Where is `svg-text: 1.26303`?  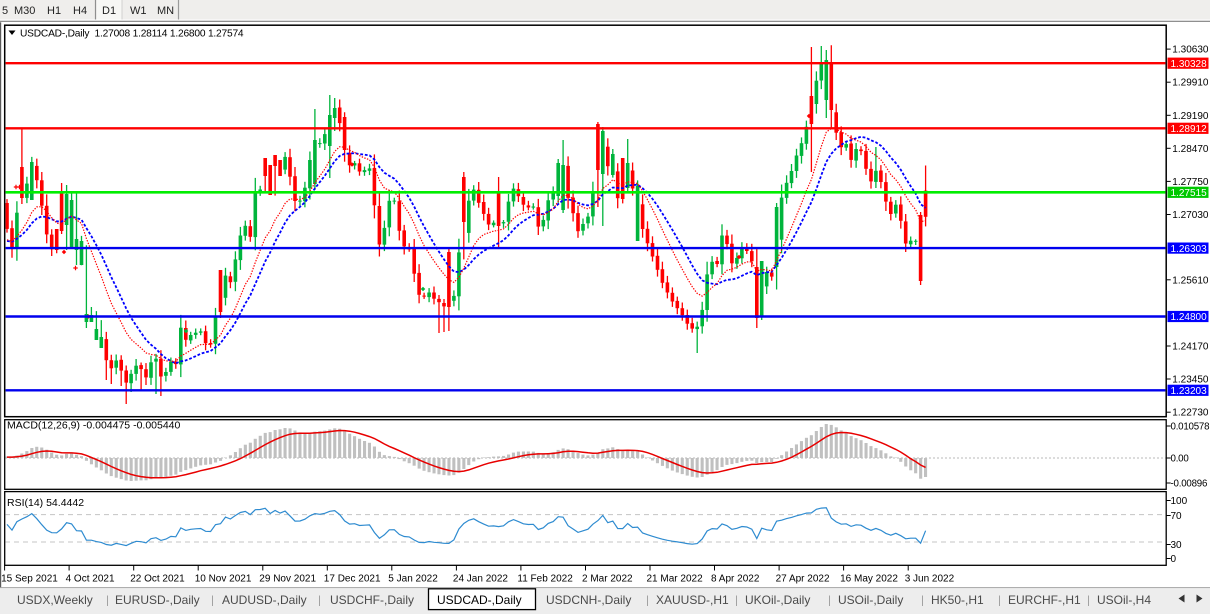 svg-text: 1.26303 is located at coordinates (1189, 249).